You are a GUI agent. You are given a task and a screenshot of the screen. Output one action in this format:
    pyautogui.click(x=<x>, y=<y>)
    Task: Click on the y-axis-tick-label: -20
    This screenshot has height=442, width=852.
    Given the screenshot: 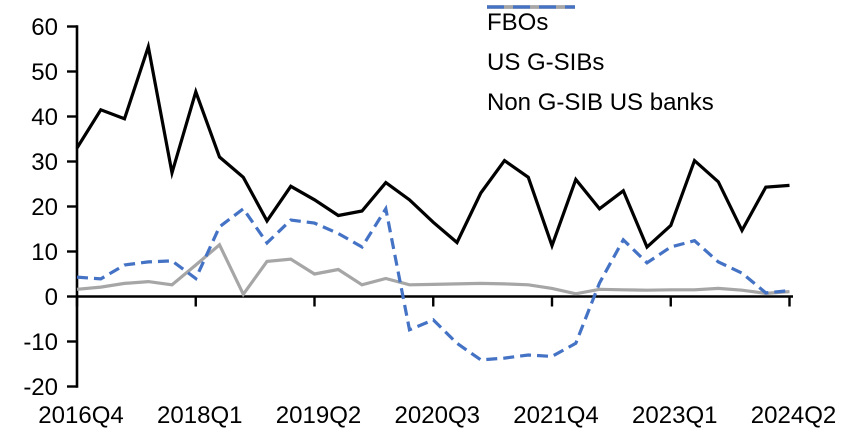 What is the action you would take?
    pyautogui.click(x=40, y=387)
    